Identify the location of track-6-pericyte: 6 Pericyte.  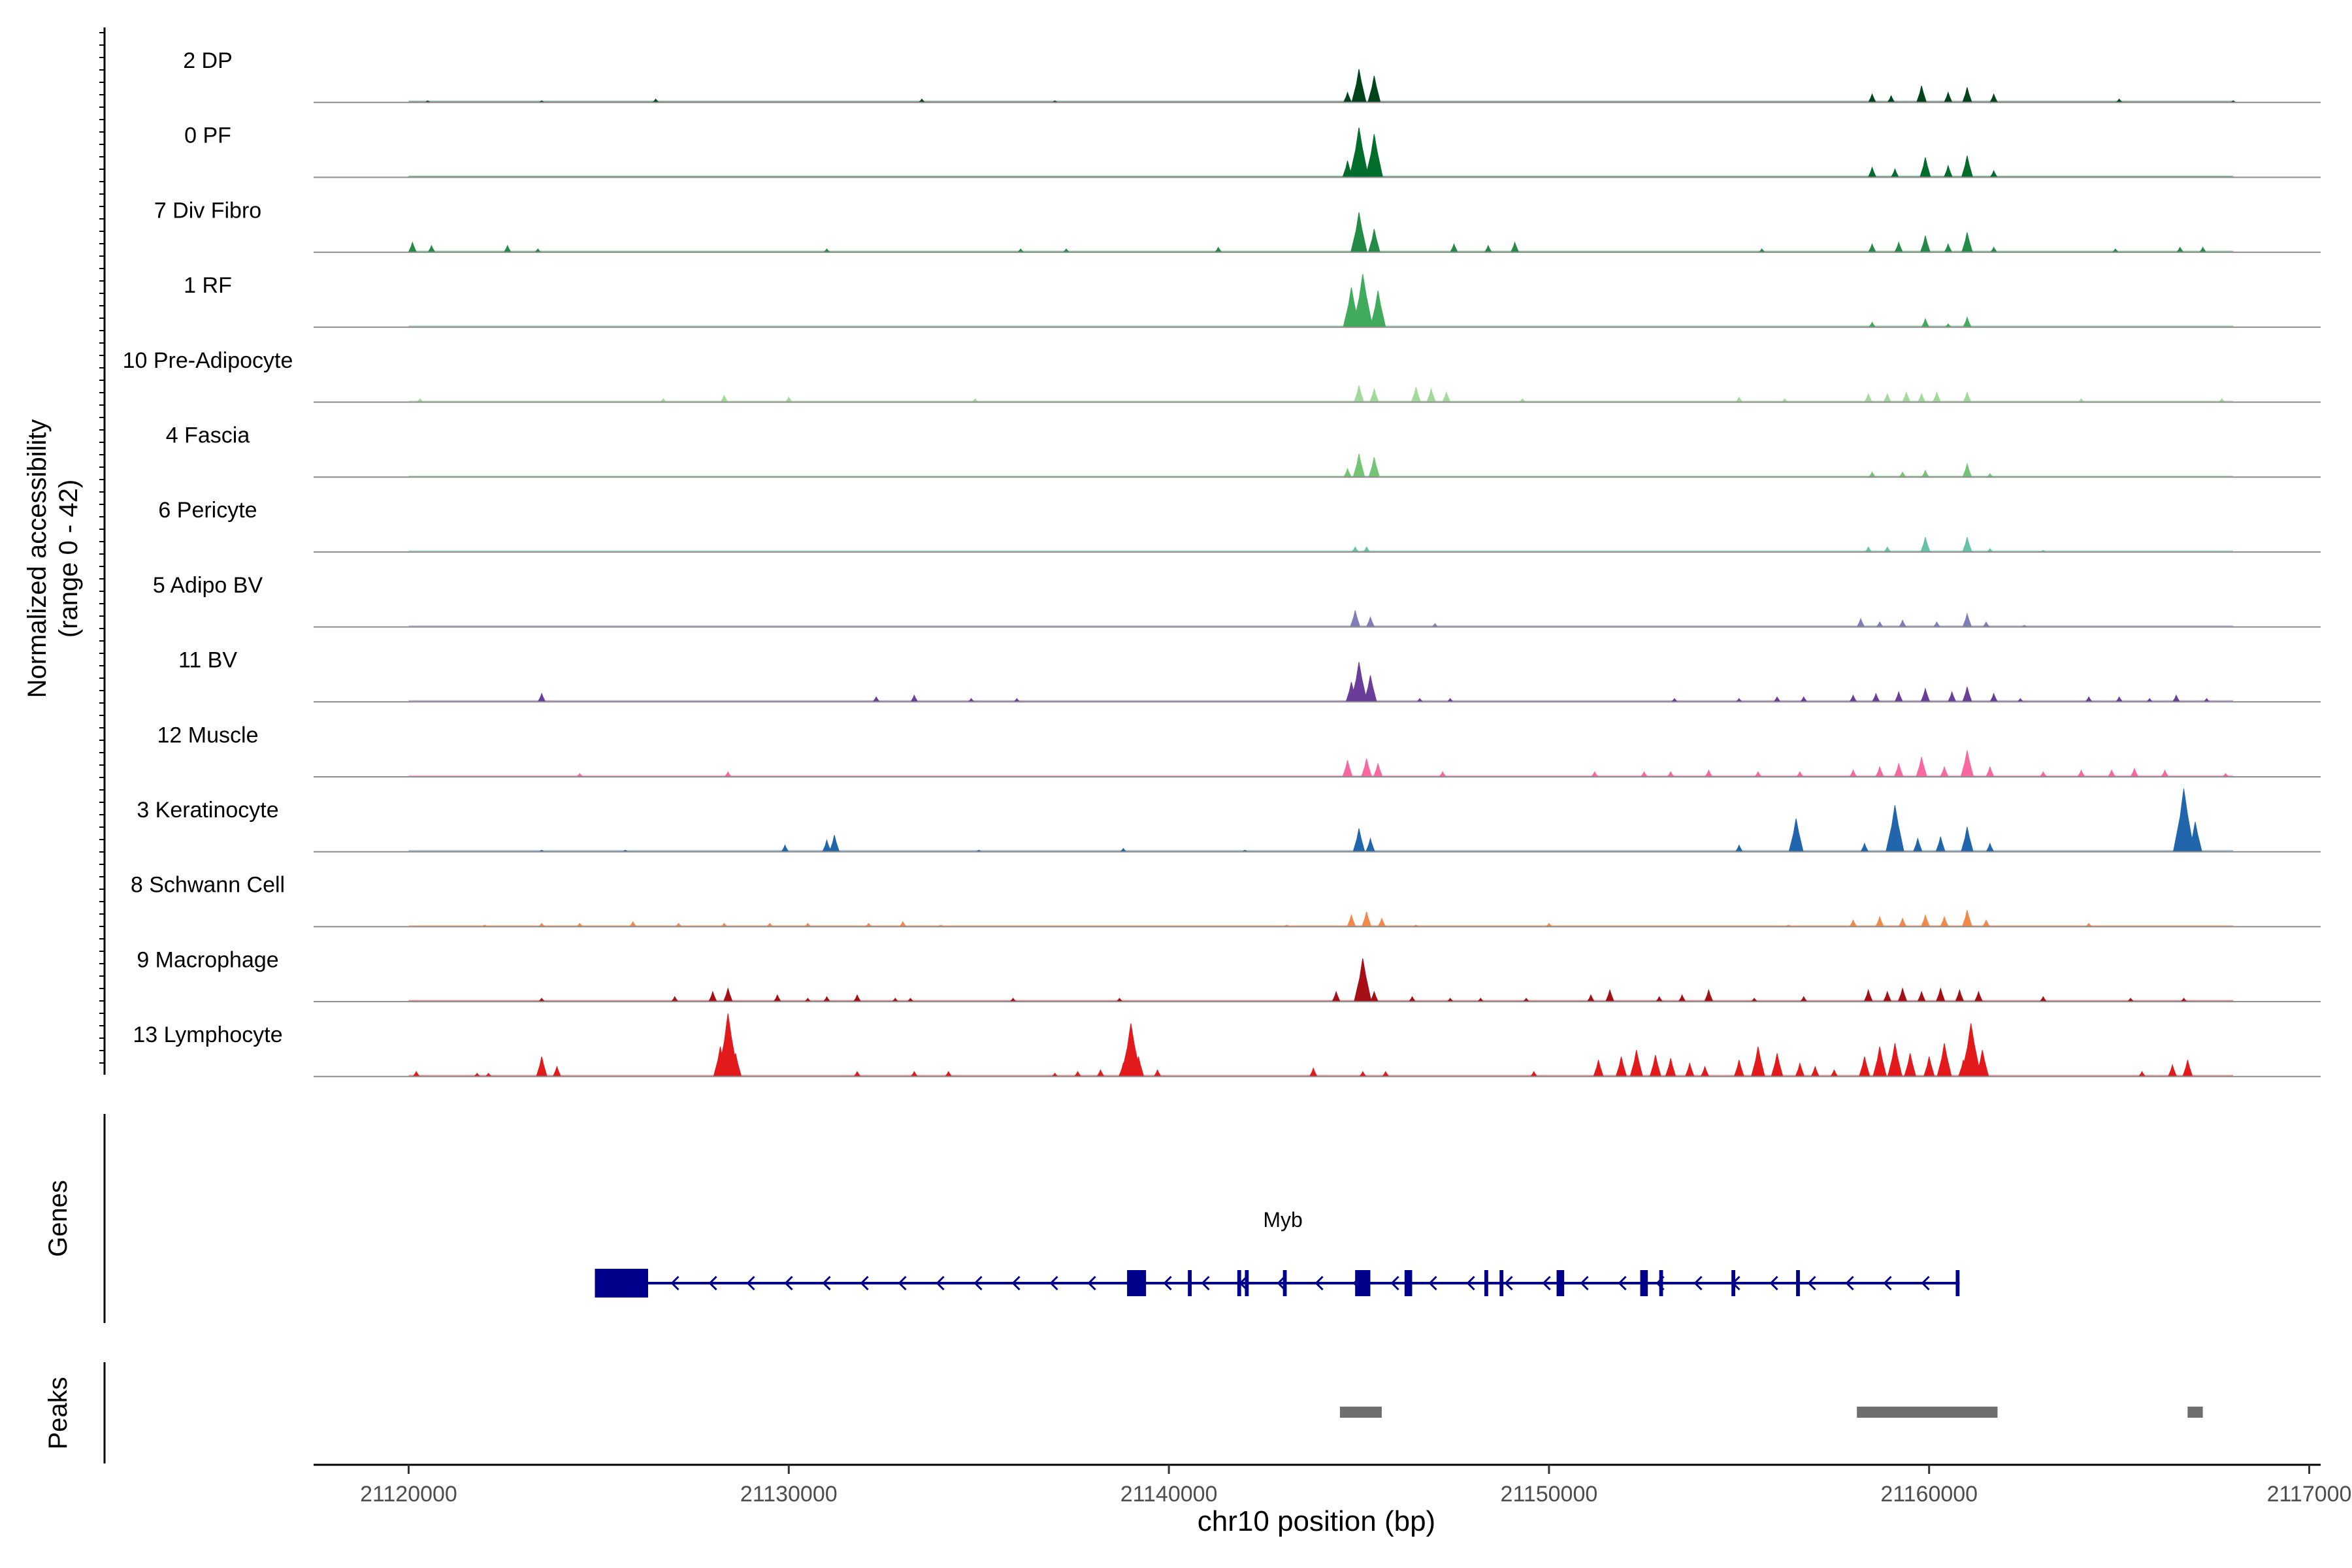
(1239, 525).